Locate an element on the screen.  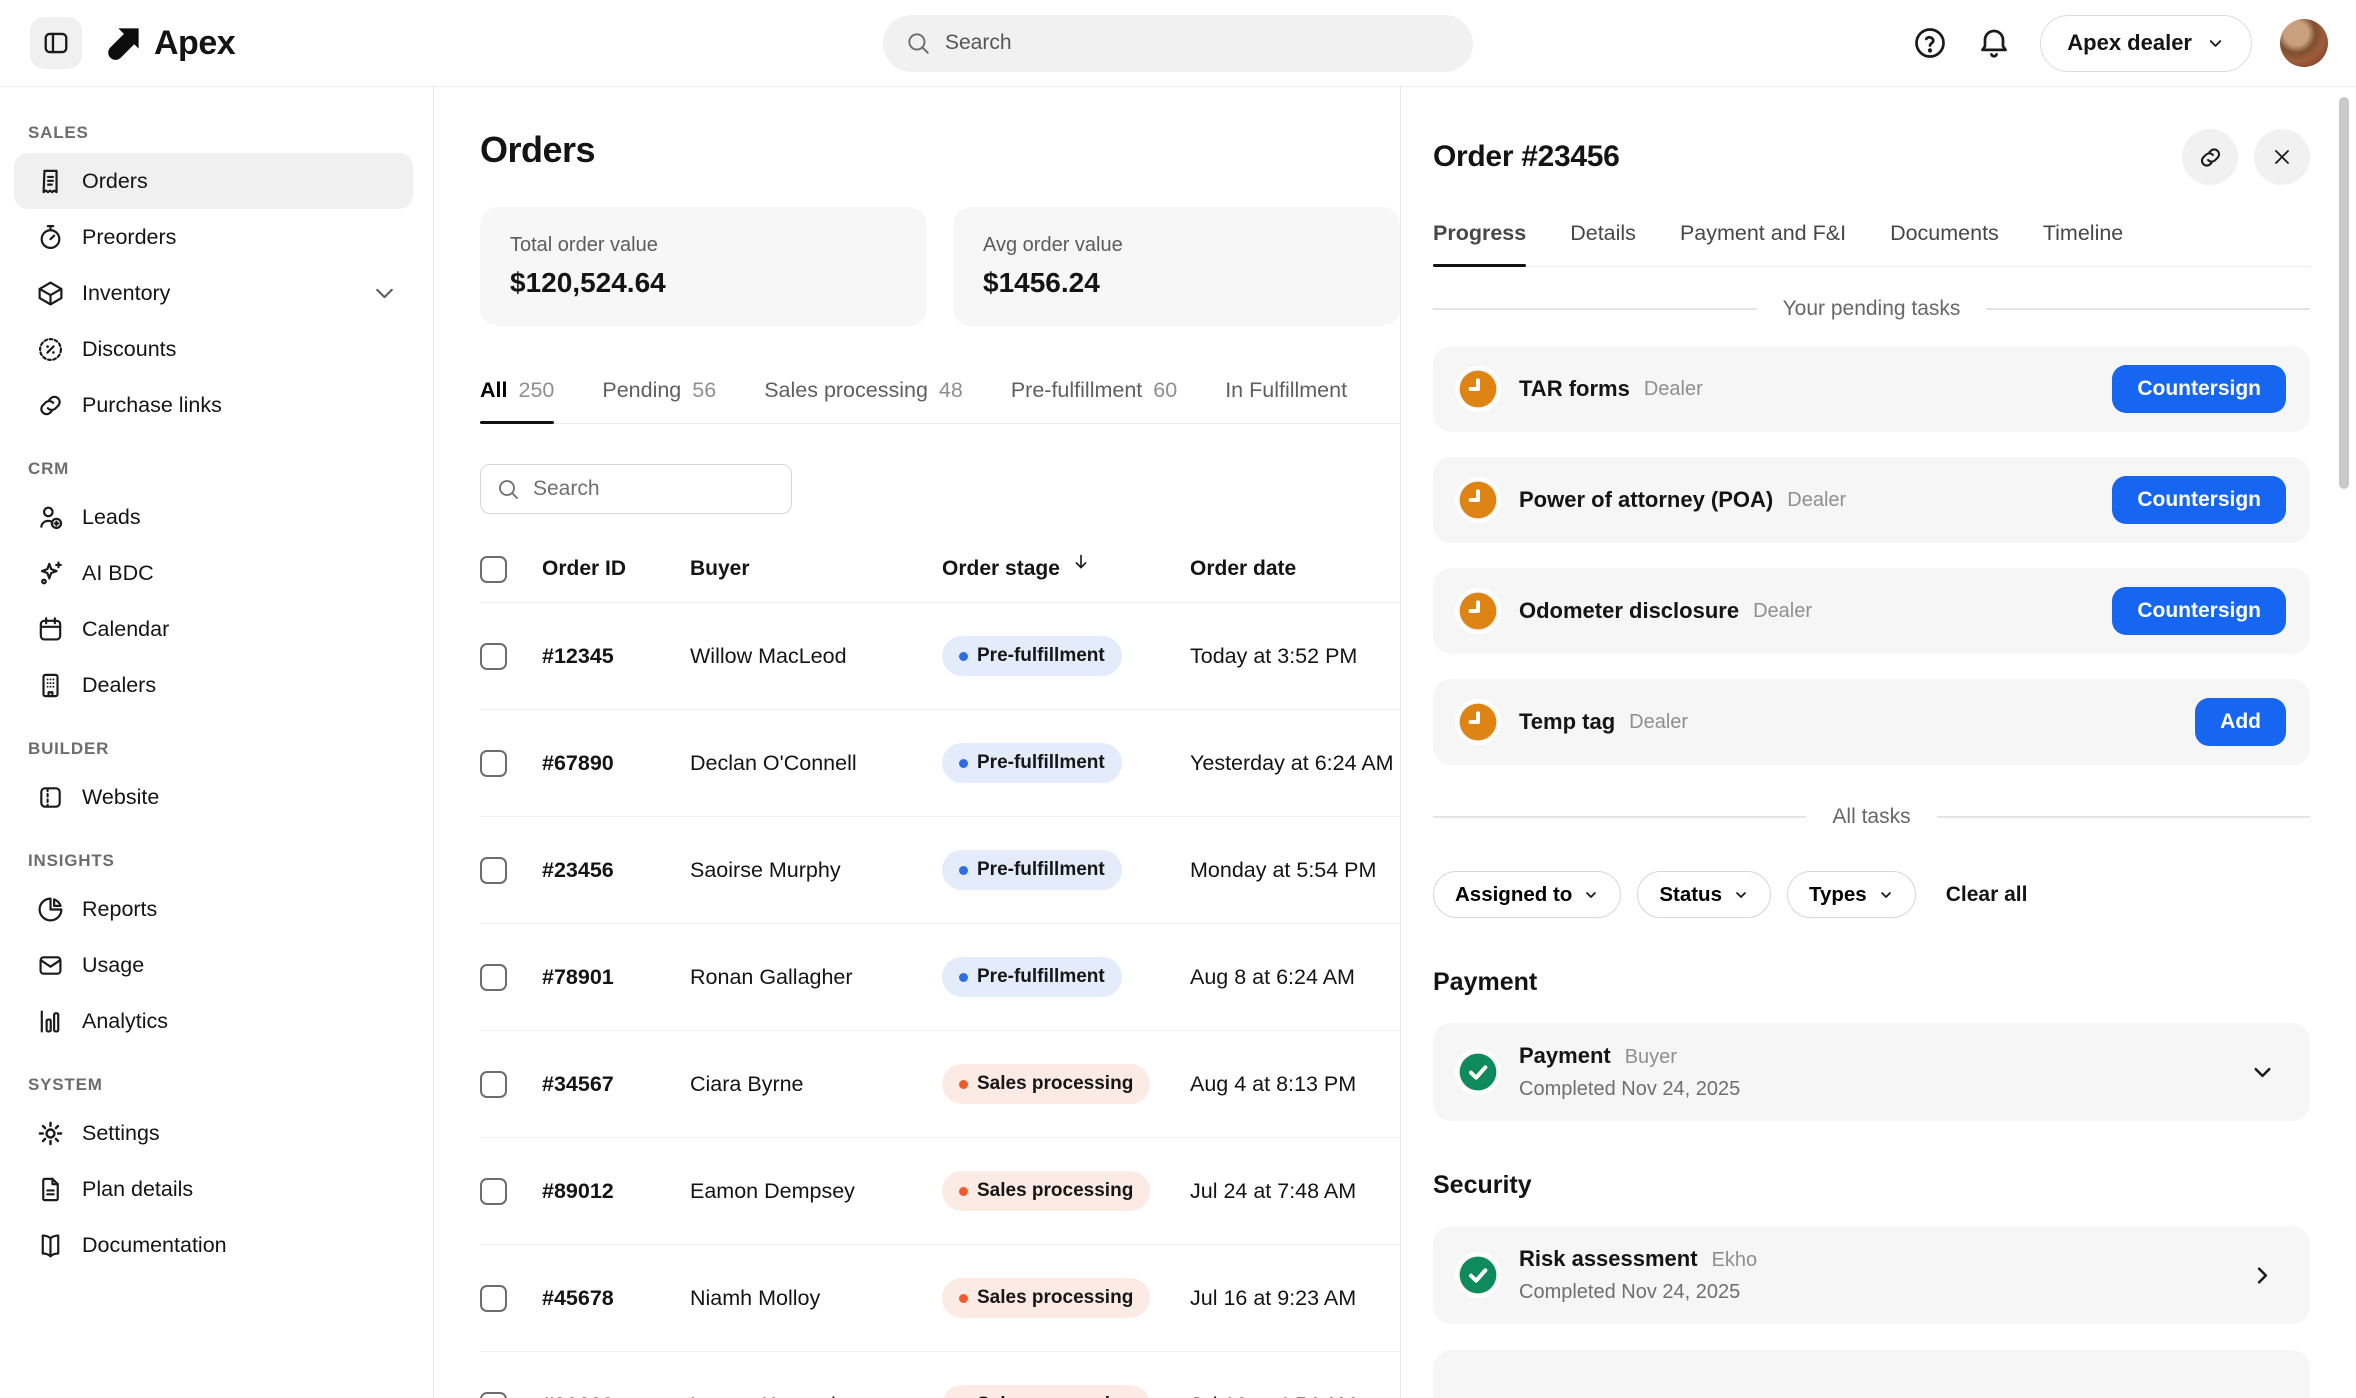
add-button: Add is located at coordinates (2240, 722).